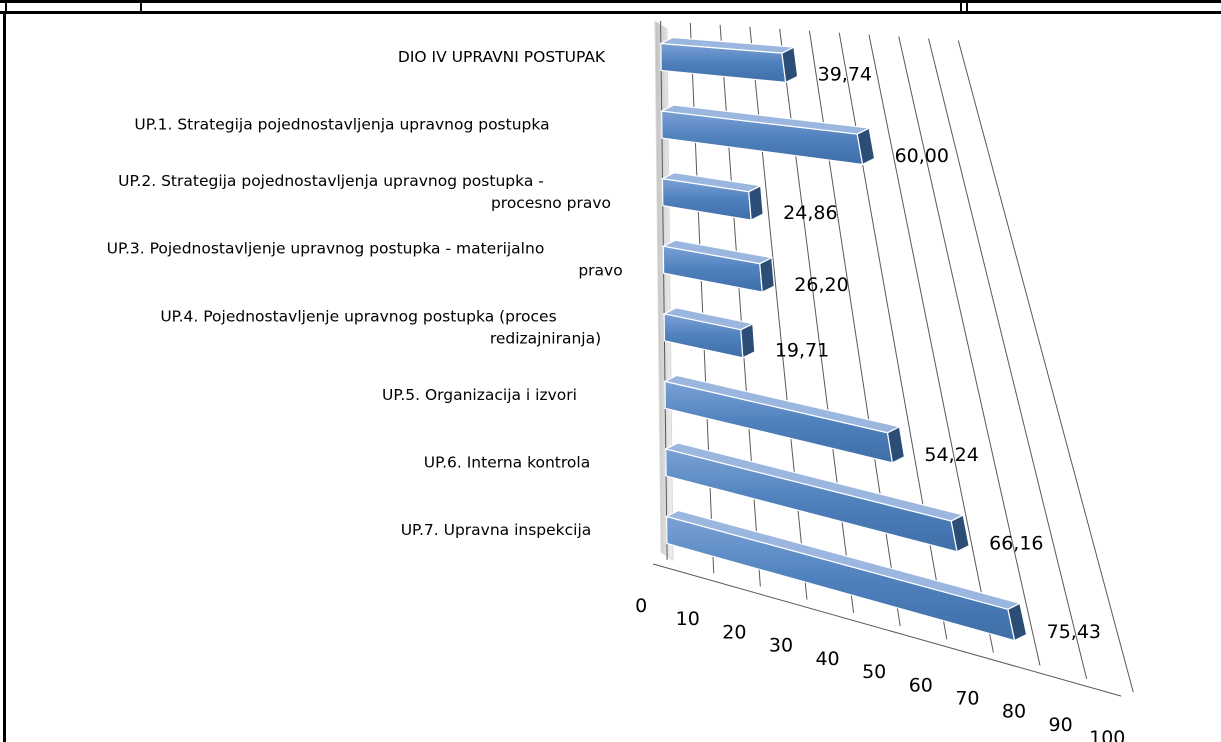  I want to click on category-label: DIO IV UPRAVNI POSTUPAK, so click(502, 57).